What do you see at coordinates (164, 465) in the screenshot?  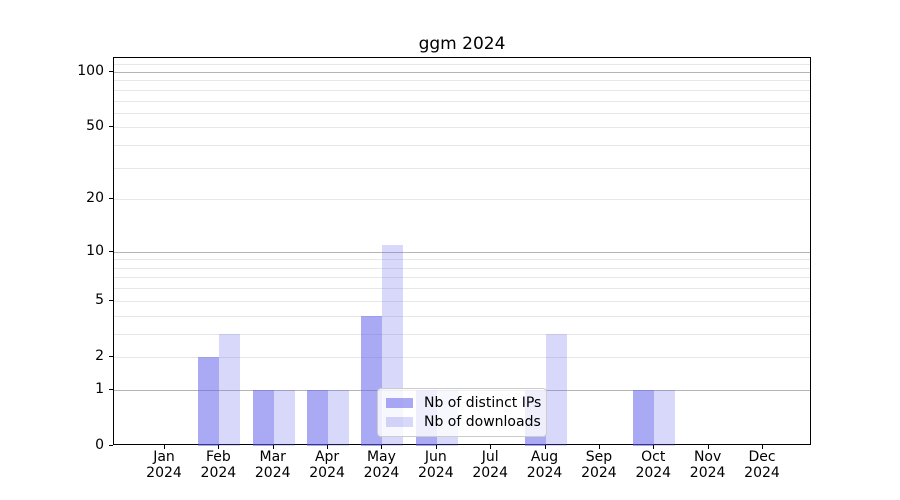 I see `x-tick-label: Jan 2024` at bounding box center [164, 465].